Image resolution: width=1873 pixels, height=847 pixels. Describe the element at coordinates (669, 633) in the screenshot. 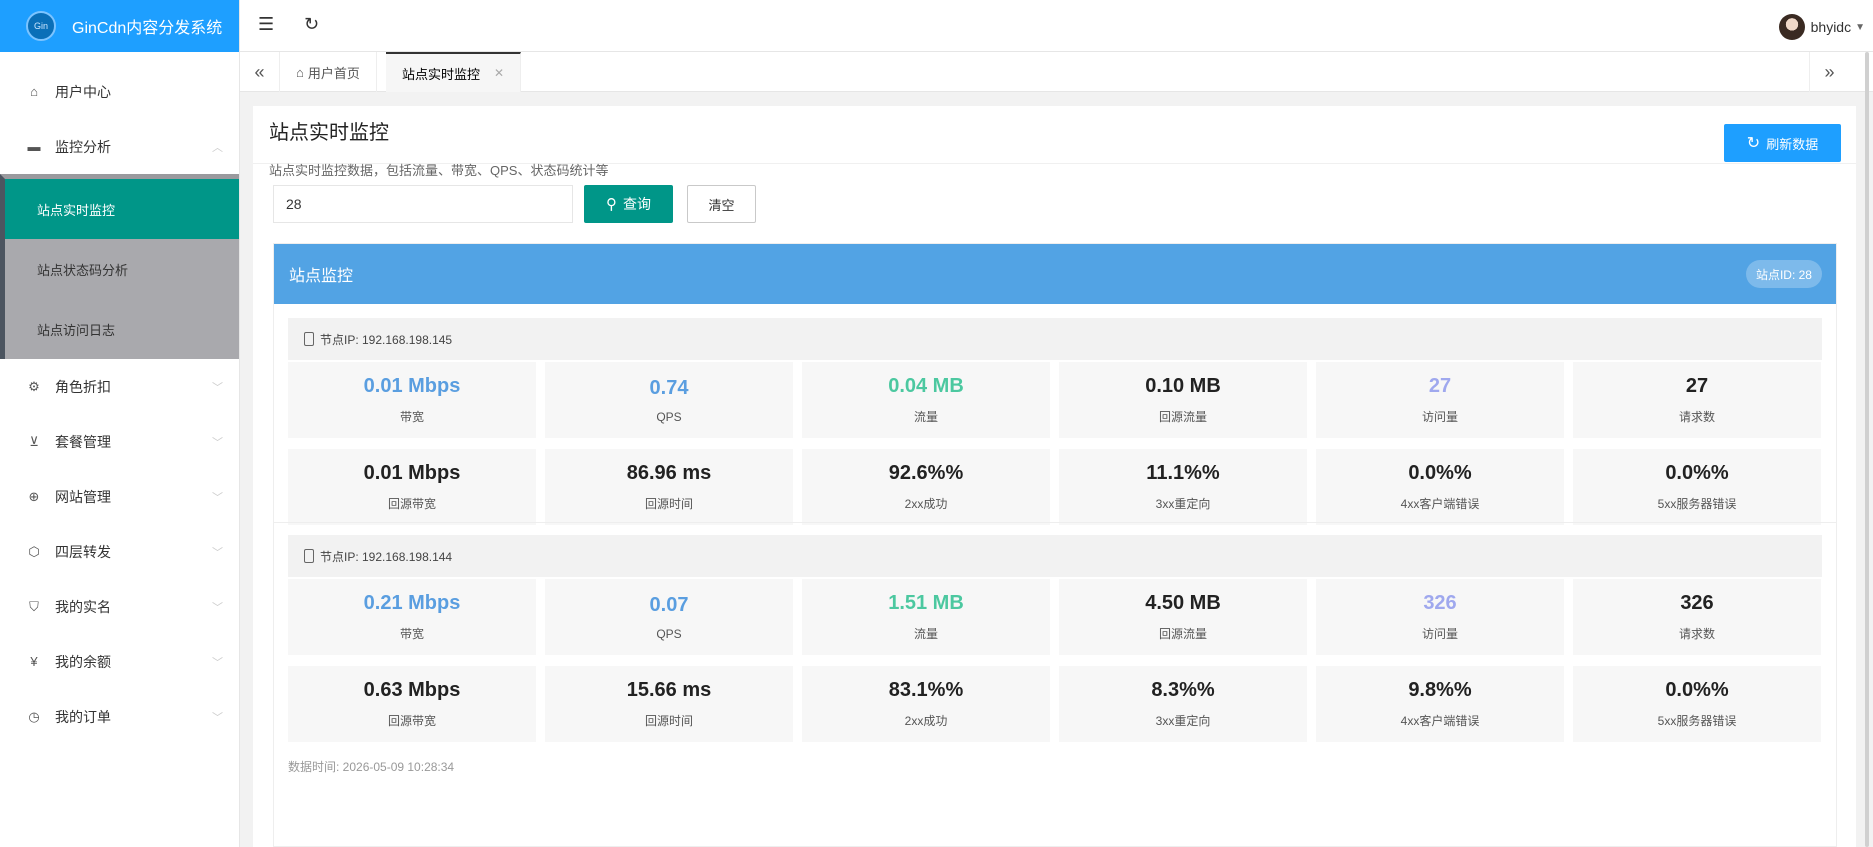

I see `metric-label: QPS` at that location.